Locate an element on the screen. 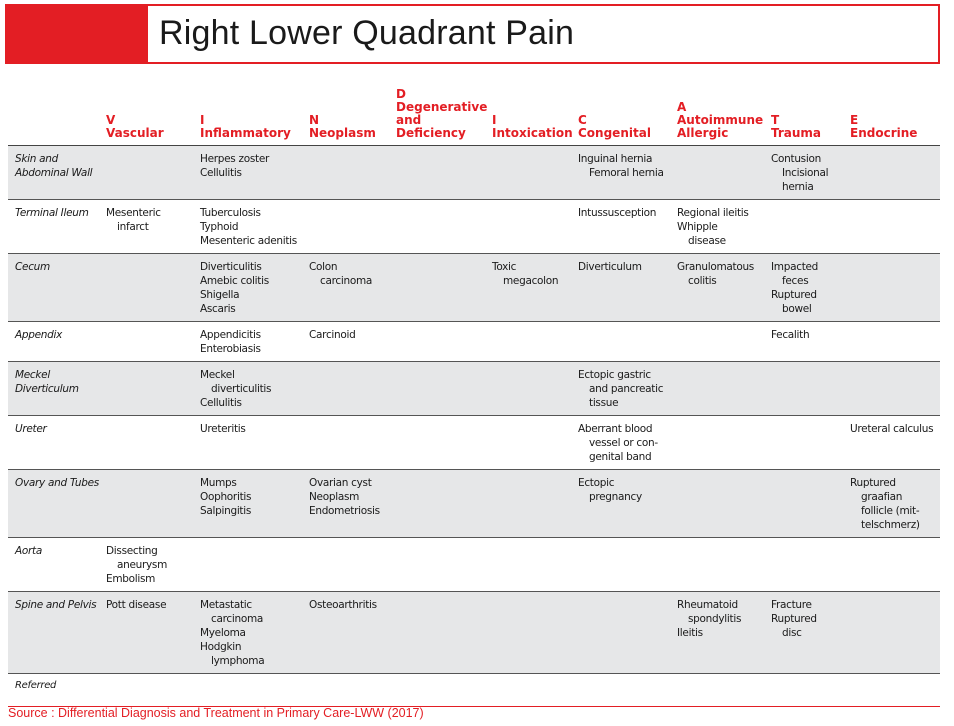 The width and height of the screenshot is (954, 726). column-label: Degenerative is located at coordinates (442, 107).